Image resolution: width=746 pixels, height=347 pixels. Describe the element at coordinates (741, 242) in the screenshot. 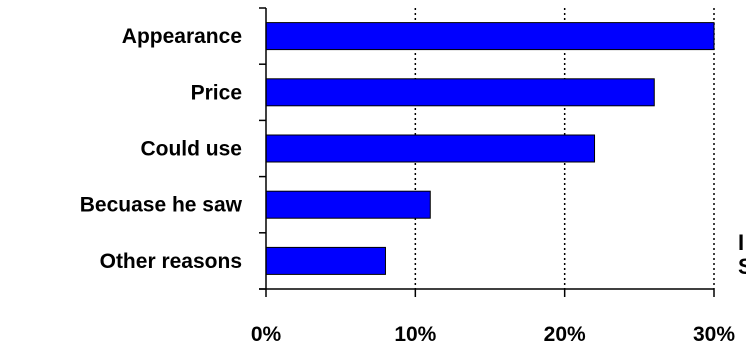

I see `side-text-fragment-1: I` at that location.